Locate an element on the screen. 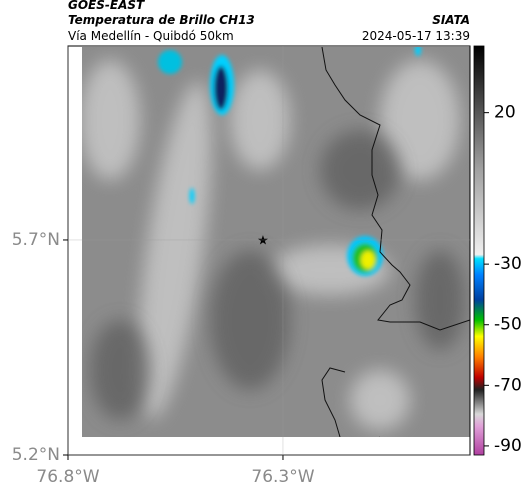  y-tick-label: 5.2°N is located at coordinates (36, 455).